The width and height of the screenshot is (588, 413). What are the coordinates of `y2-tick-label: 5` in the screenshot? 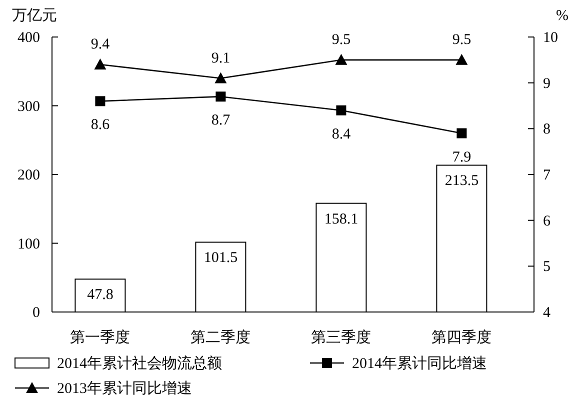 It's located at (546, 267).